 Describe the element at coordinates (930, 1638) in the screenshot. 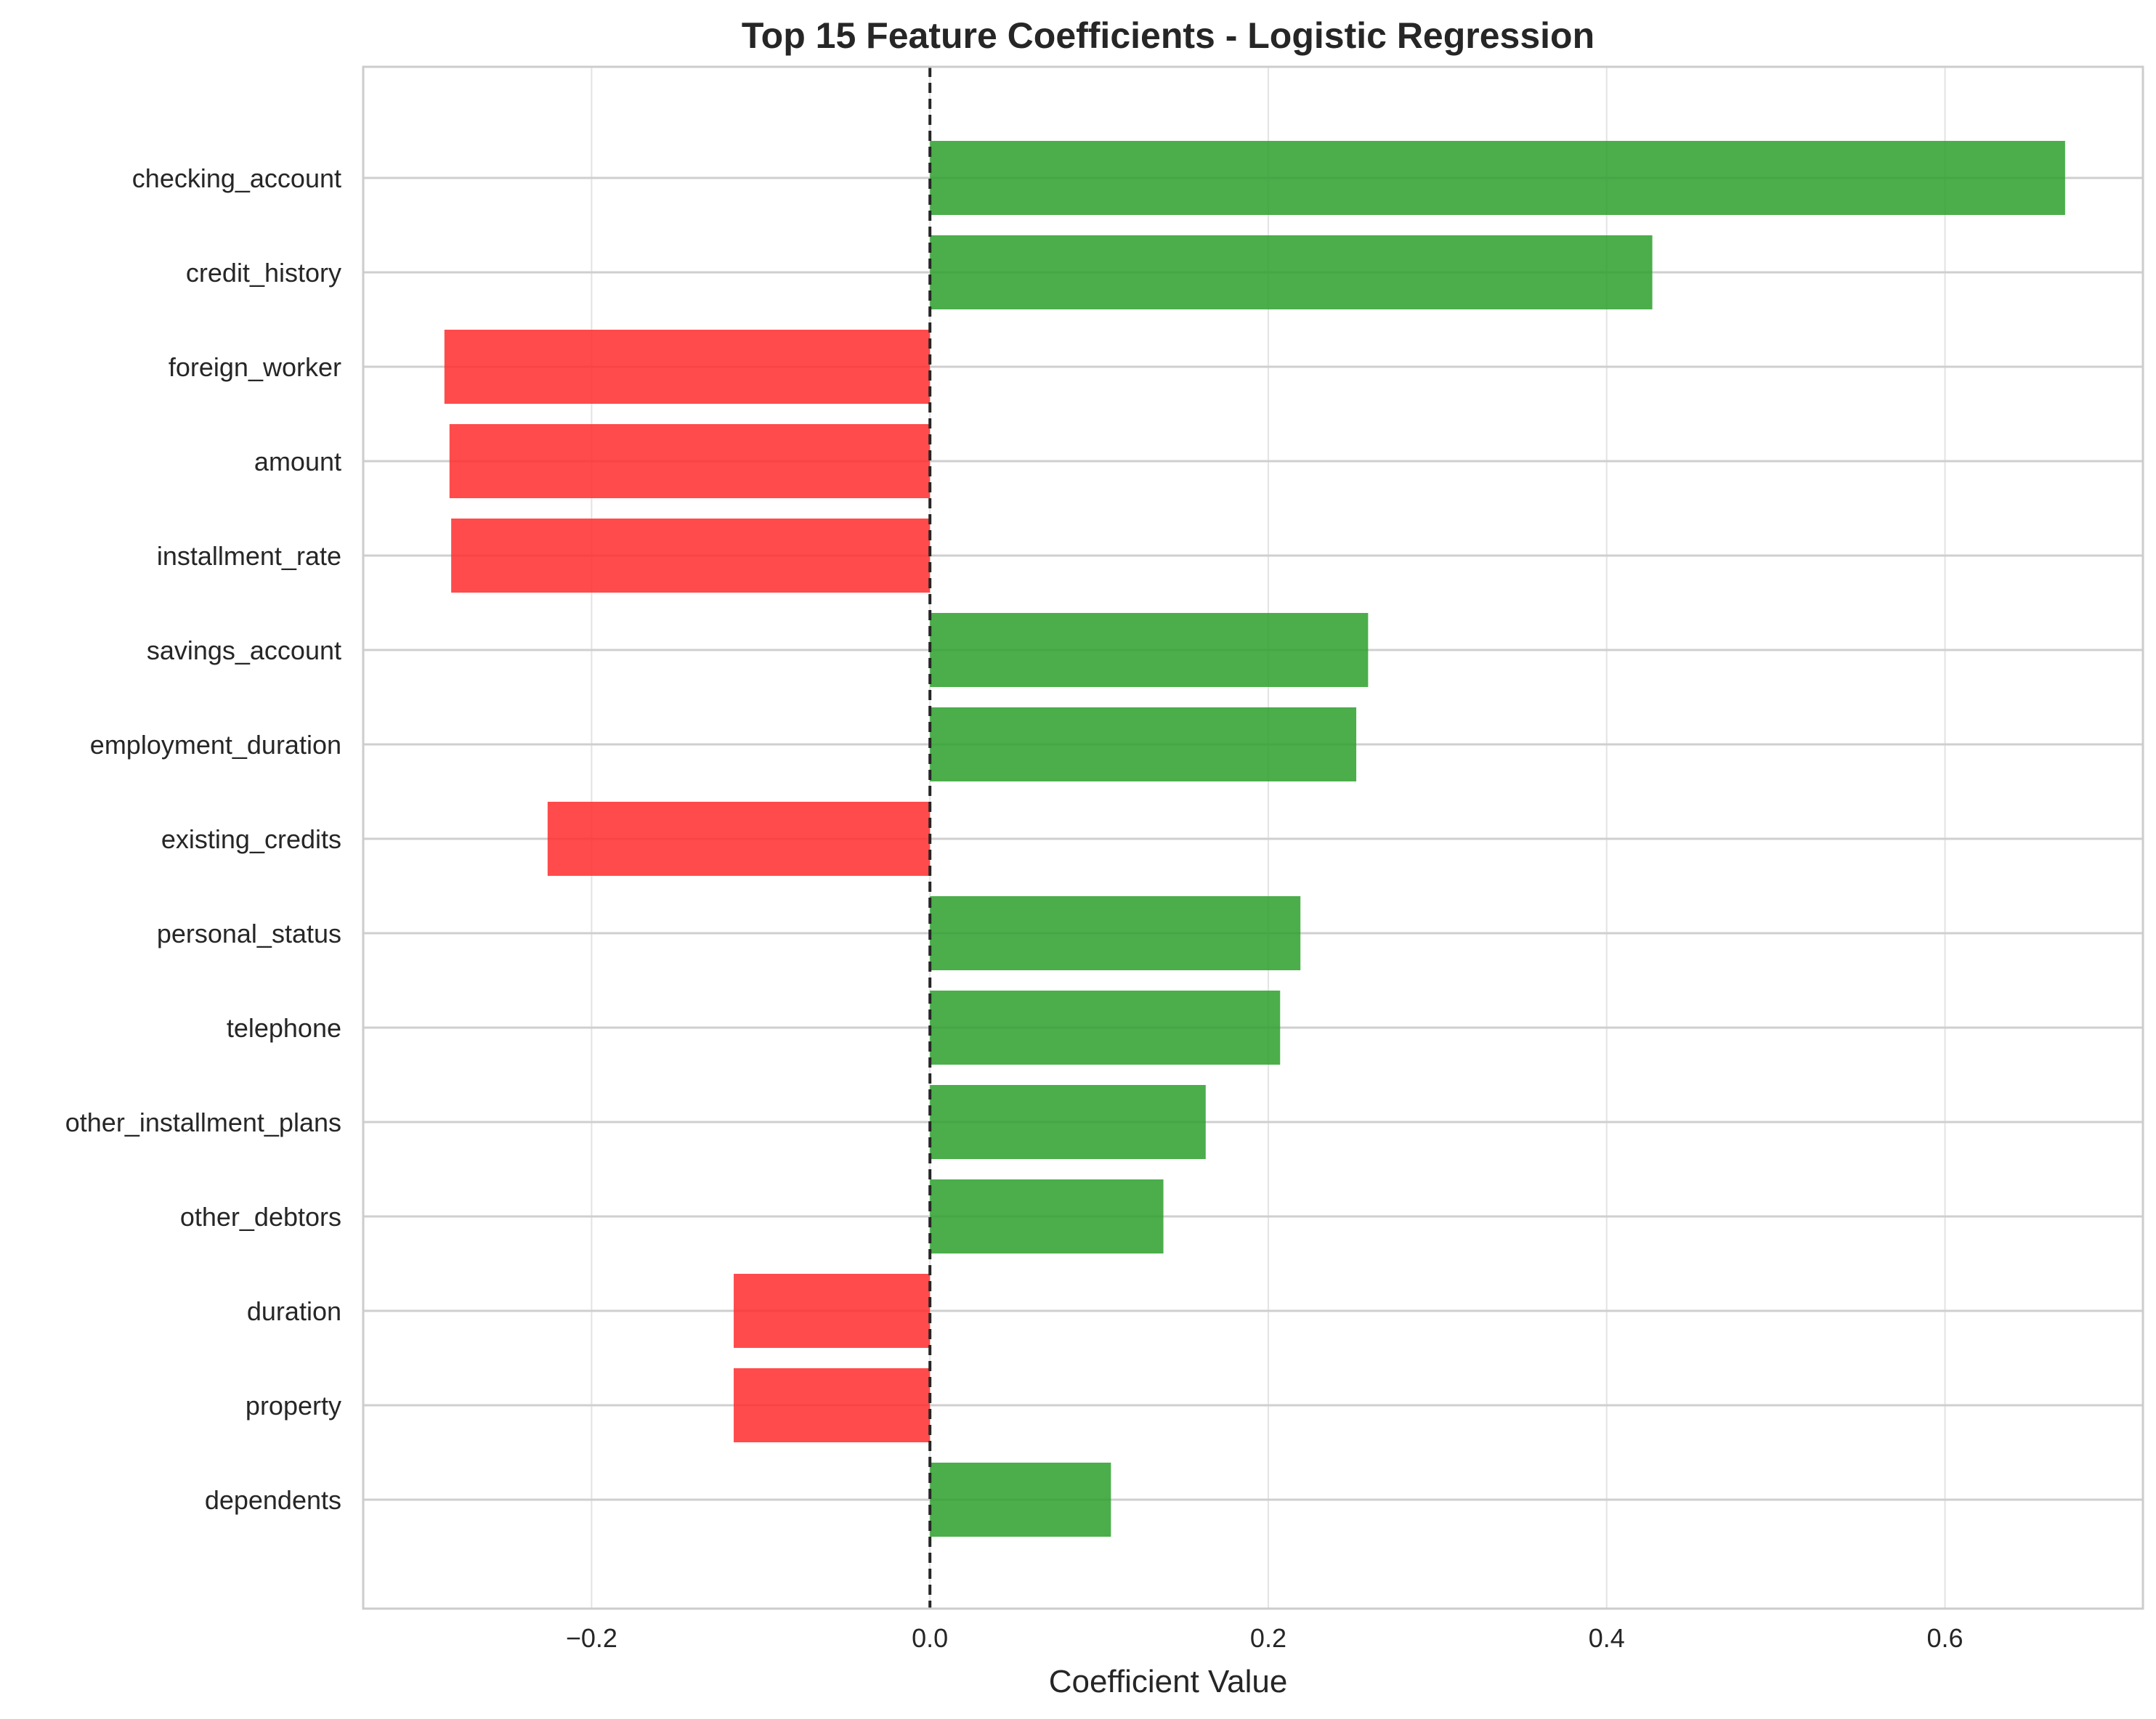

I see `x-tick-label: 0.0` at that location.